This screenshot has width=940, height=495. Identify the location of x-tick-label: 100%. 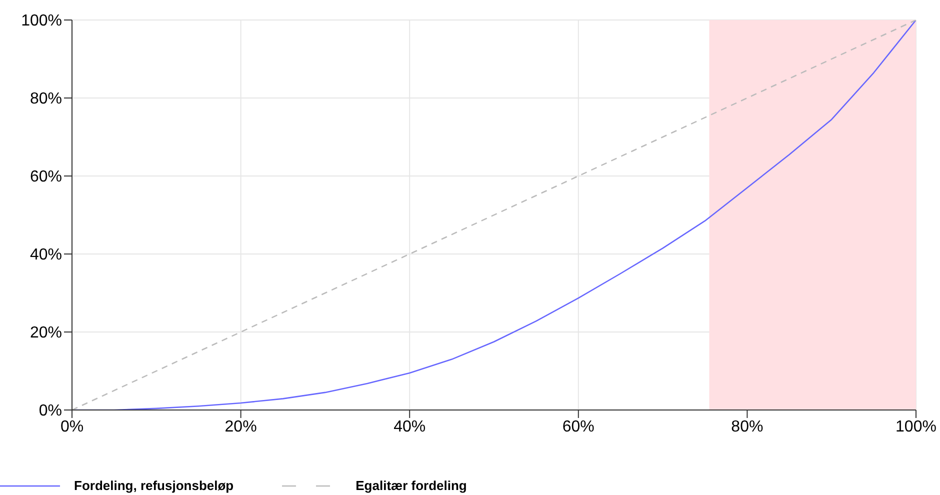
(916, 427).